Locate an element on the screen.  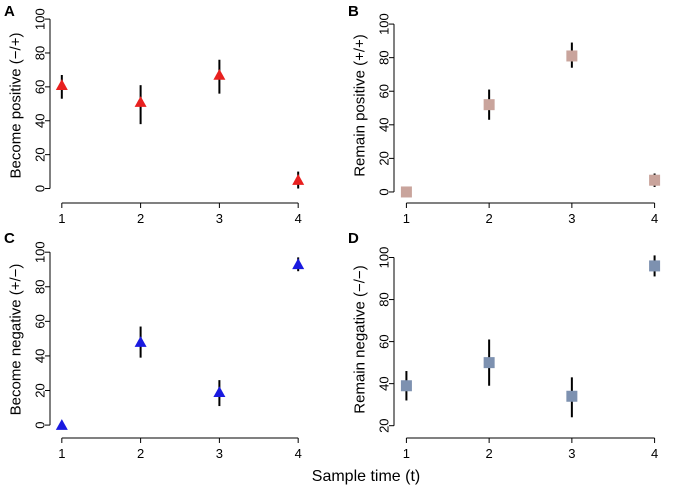
y-axis-label-a: Become positive (−/+) is located at coordinates (16, 106).